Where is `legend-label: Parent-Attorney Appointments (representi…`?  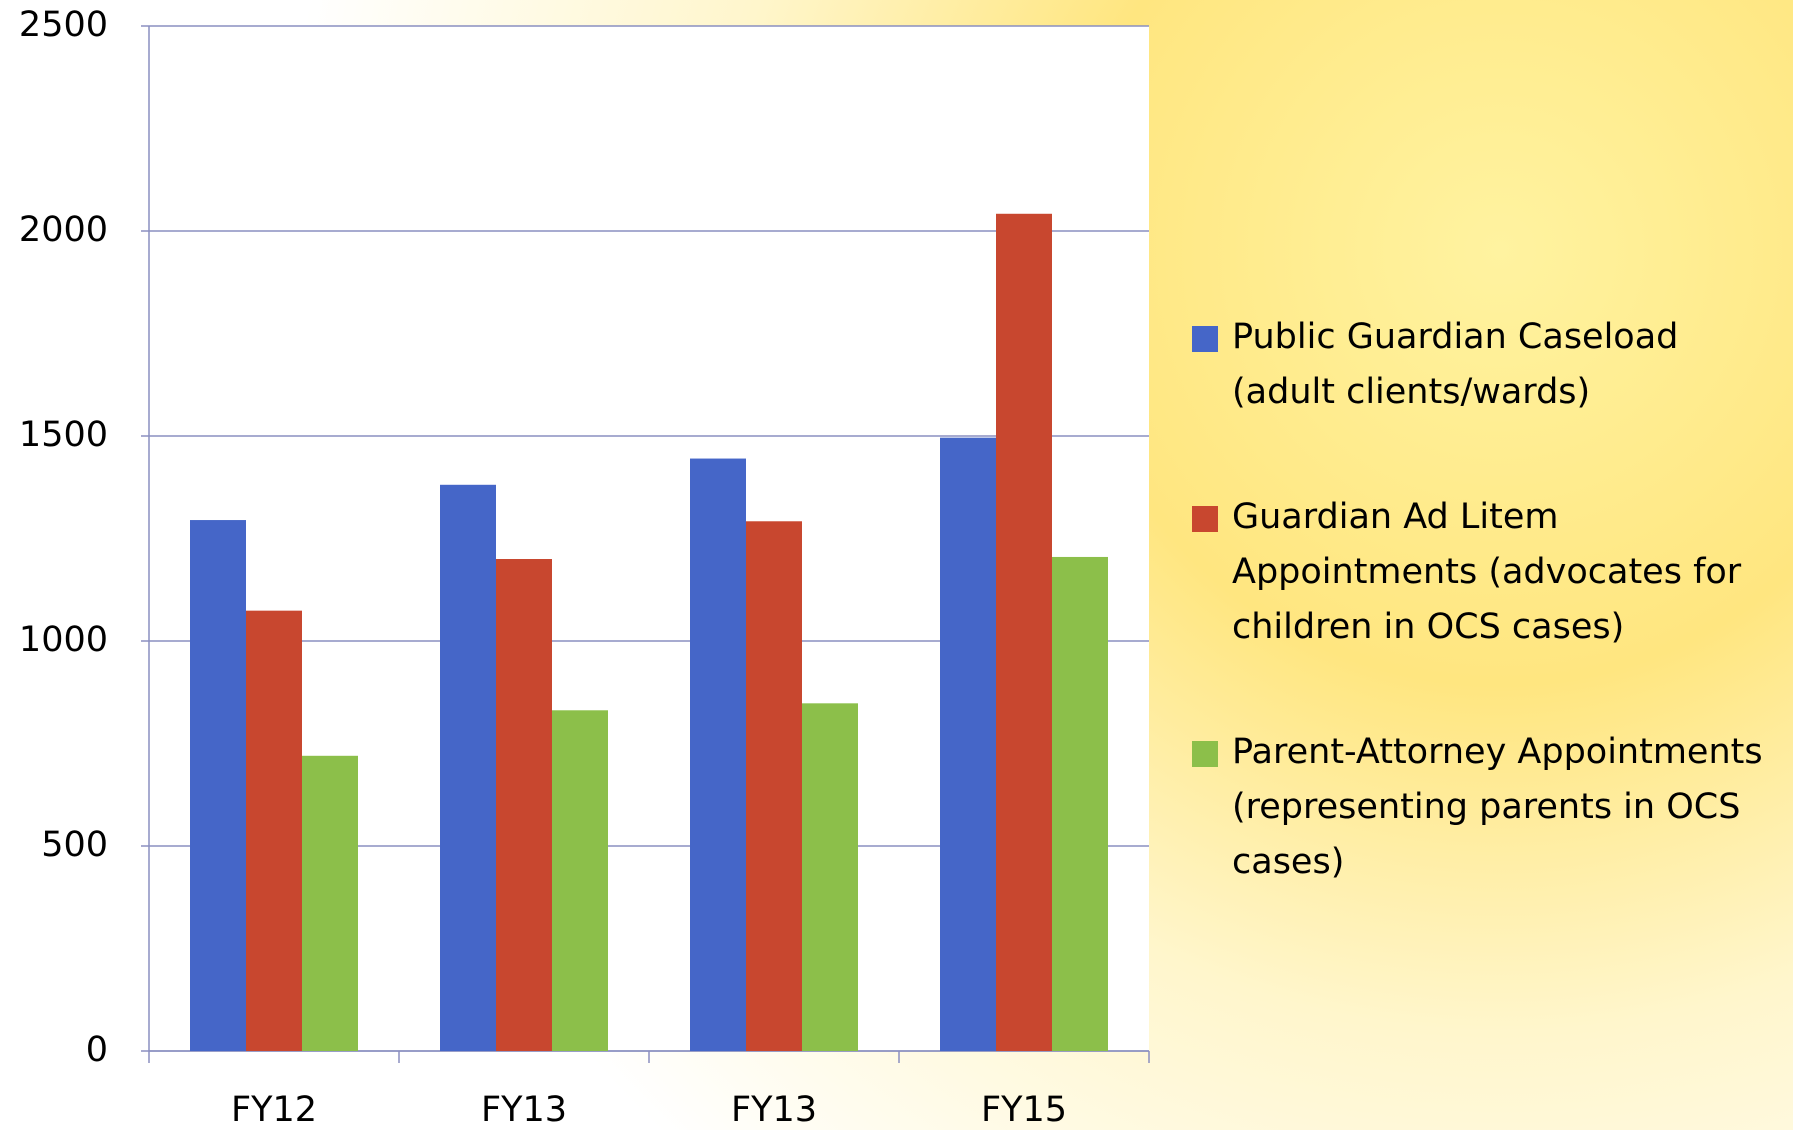 legend-label: Parent-Attorney Appointments (representi… is located at coordinates (1497, 807).